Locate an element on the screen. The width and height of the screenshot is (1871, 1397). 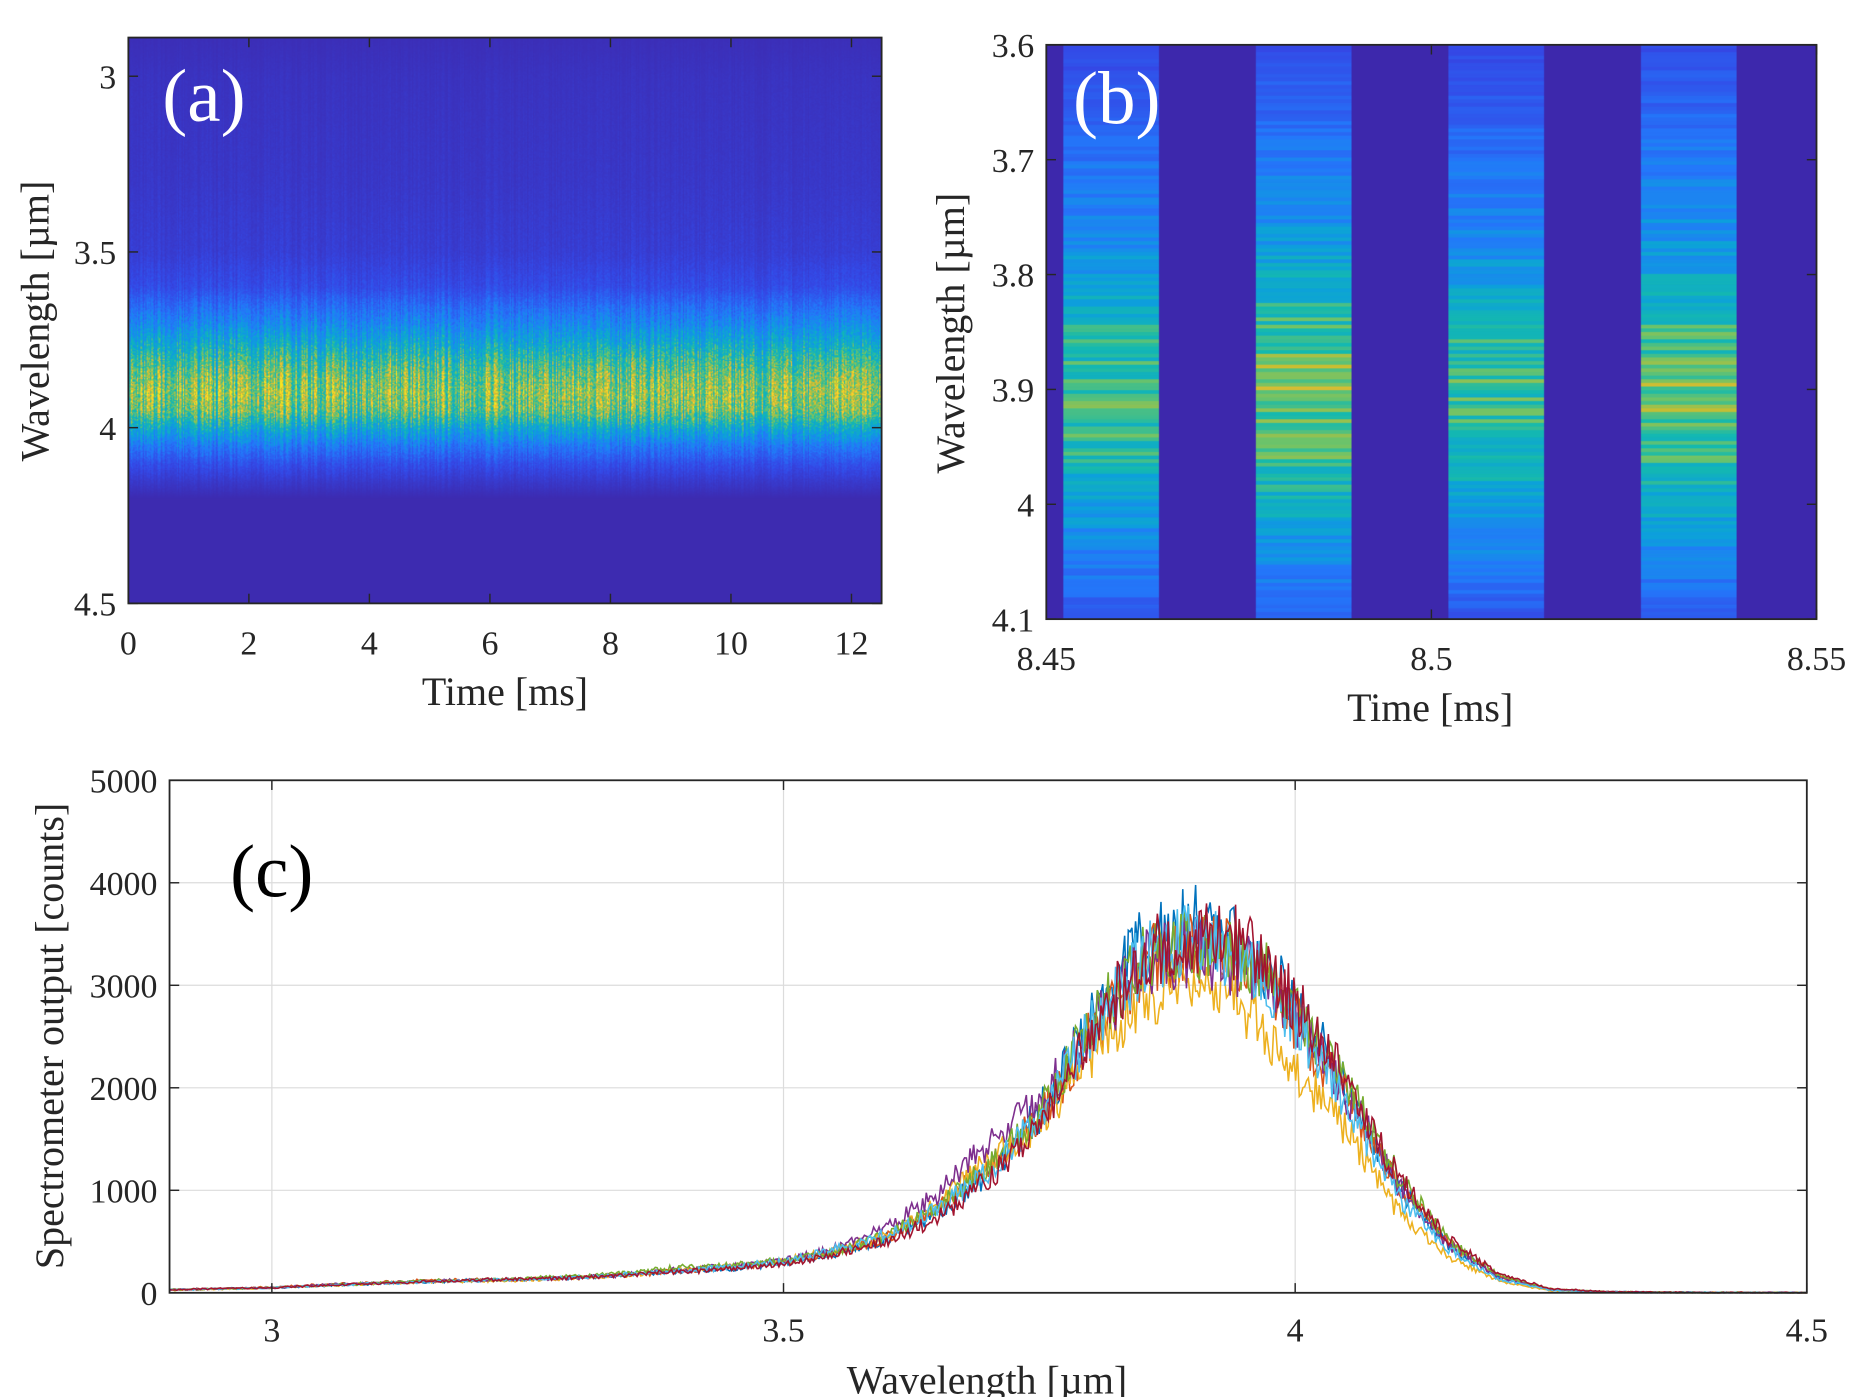
y-tick-label: 3.7 is located at coordinates (1013, 161).